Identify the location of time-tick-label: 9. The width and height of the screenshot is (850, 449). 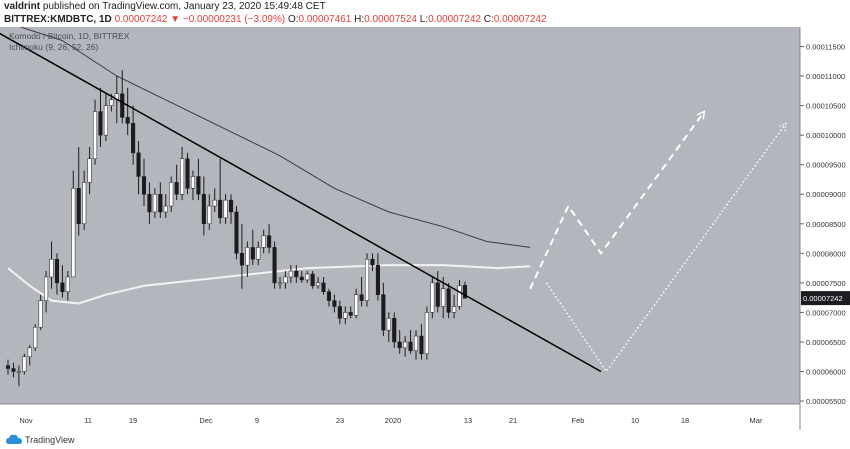
(257, 420).